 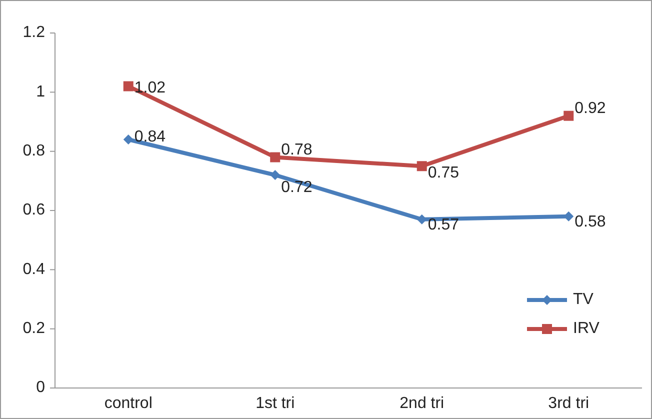 I want to click on x-tick-label: 1st tri, so click(x=275, y=403).